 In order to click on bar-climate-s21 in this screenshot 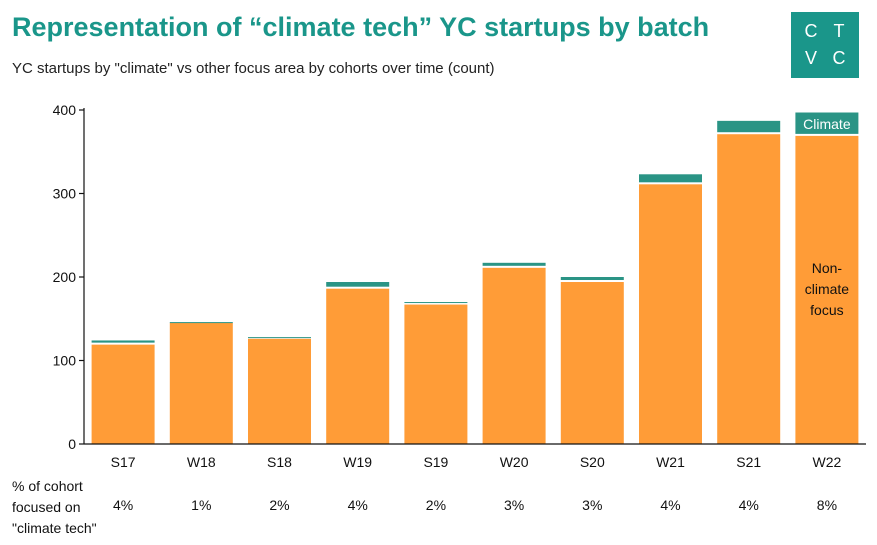, I will do `click(749, 126)`.